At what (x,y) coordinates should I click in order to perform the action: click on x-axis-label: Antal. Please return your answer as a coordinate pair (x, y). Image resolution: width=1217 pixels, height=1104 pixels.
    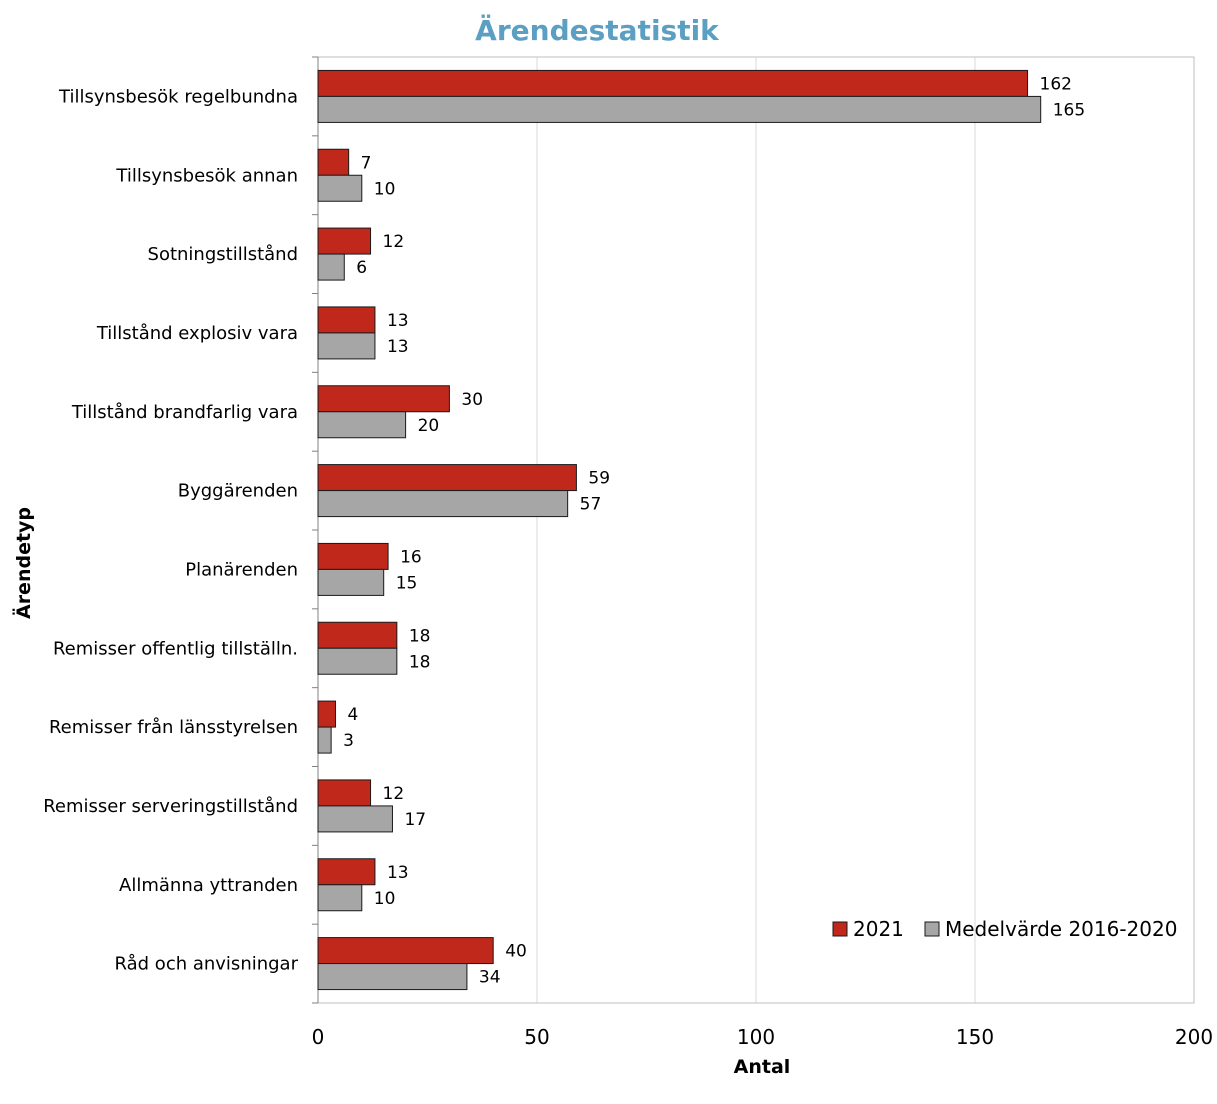
    Looking at the image, I should click on (762, 1067).